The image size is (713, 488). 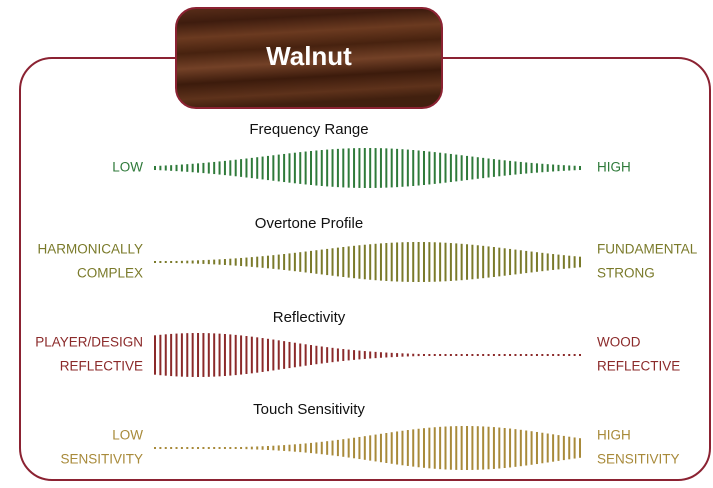 What do you see at coordinates (309, 317) in the screenshot?
I see `row-title: Reflectivity` at bounding box center [309, 317].